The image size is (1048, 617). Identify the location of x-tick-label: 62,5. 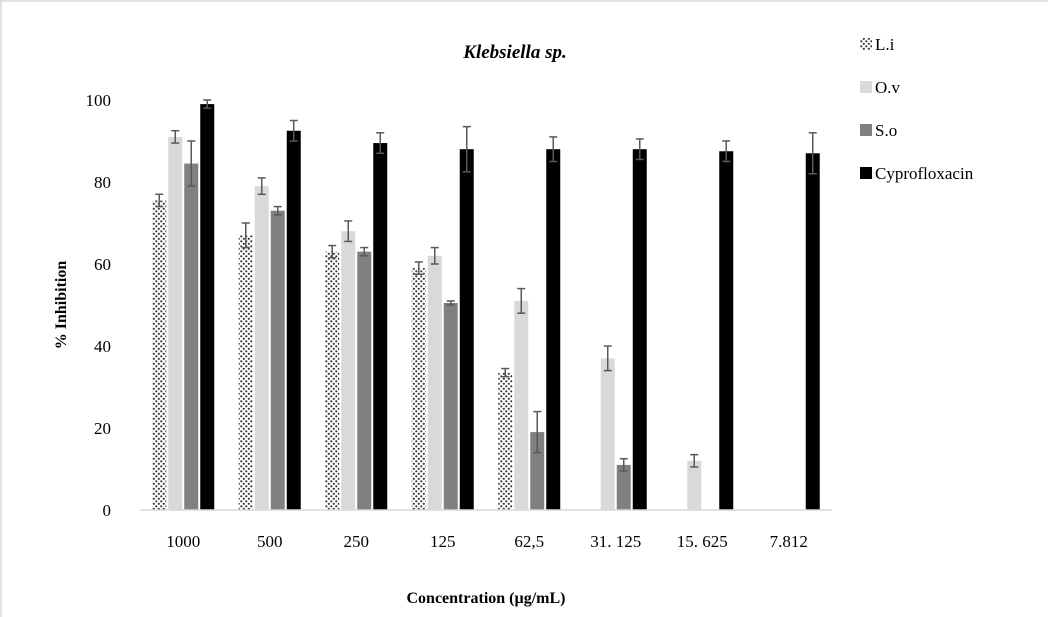
(529, 541).